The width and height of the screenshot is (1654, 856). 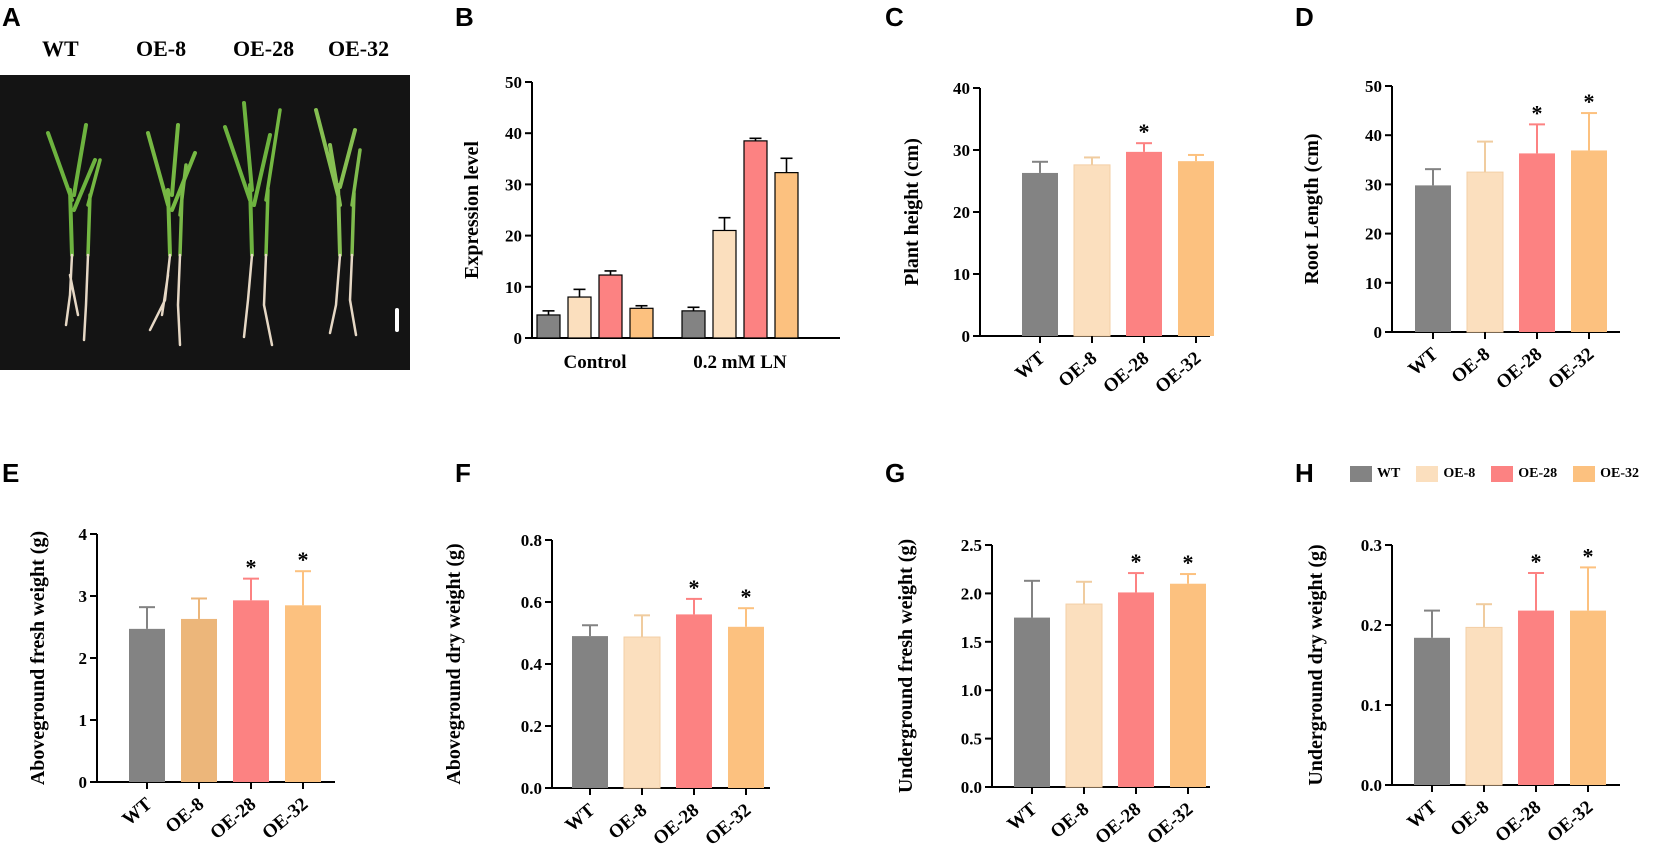 I want to click on legend-swatch-wt, so click(x=1361, y=474).